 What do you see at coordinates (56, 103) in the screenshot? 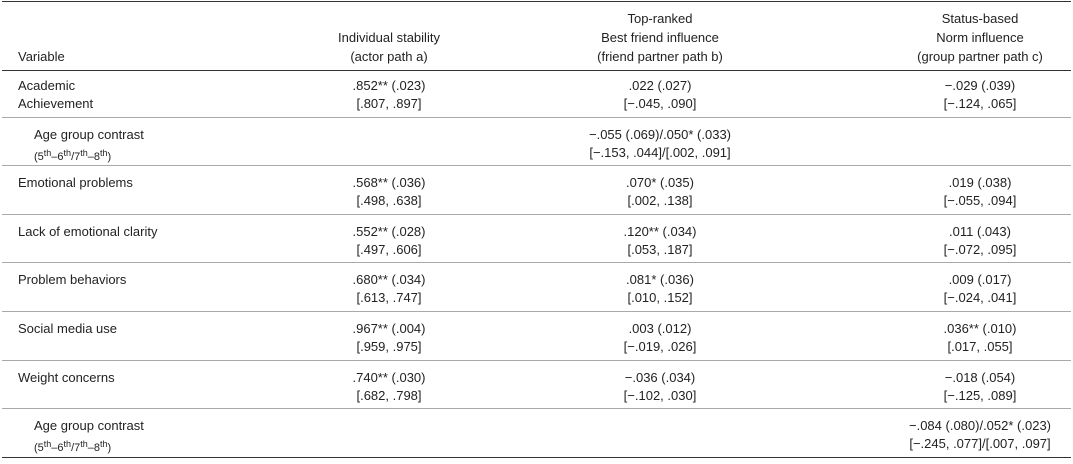
I see `row-label: Achievement` at bounding box center [56, 103].